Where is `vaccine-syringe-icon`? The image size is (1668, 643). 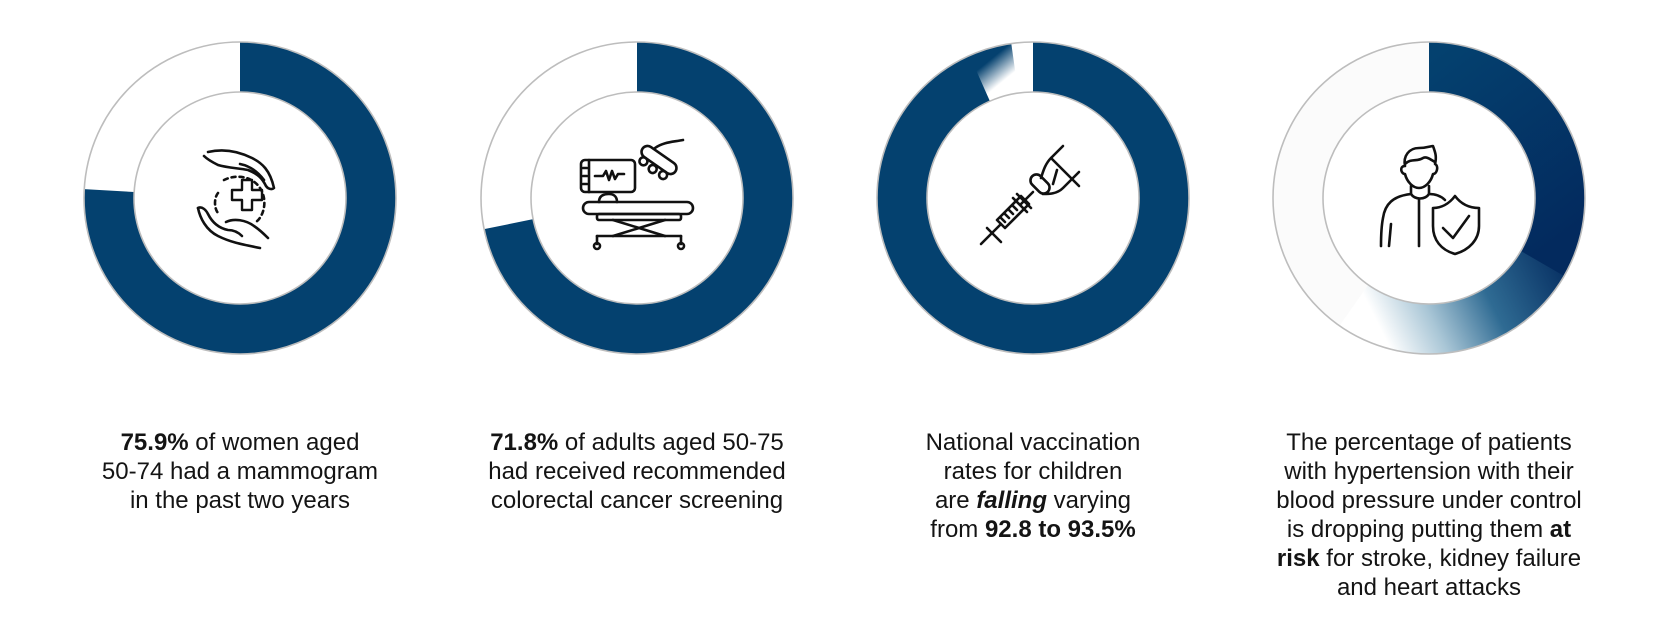 vaccine-syringe-icon is located at coordinates (1033, 198).